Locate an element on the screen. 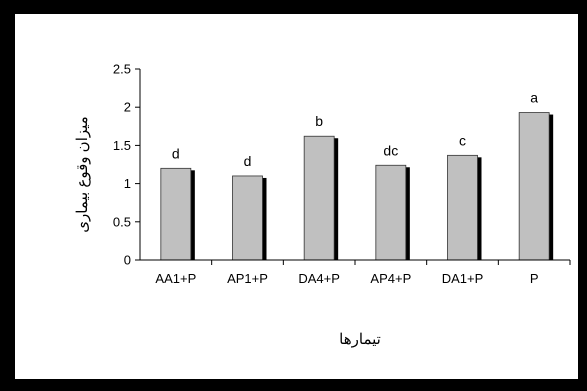 Image resolution: width=587 pixels, height=391 pixels. bar-AA1+P is located at coordinates (176, 214).